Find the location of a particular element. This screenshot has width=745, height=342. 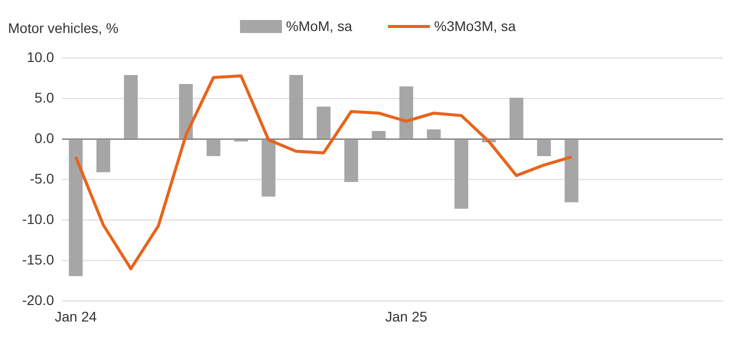

legend-label: %3Mo3M, sa is located at coordinates (475, 26).